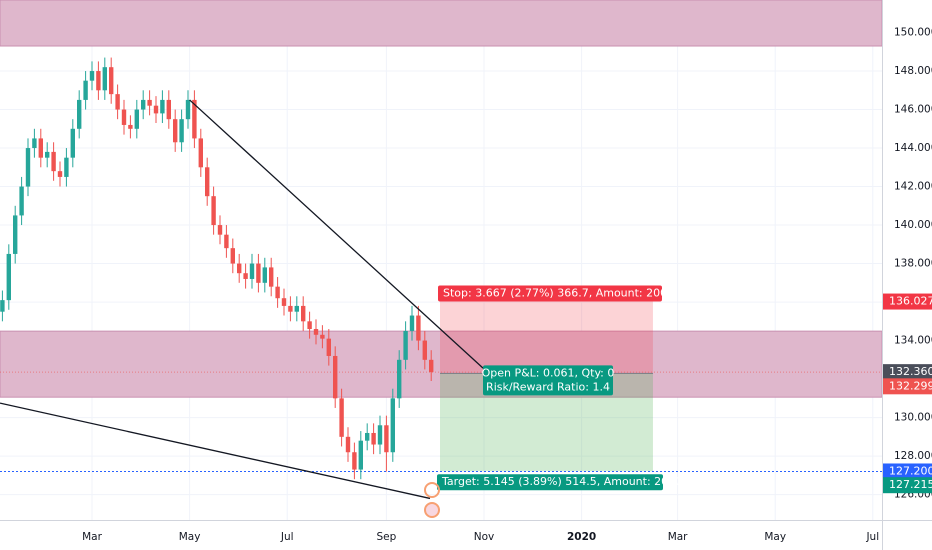 This screenshot has width=932, height=550. Describe the element at coordinates (913, 33) in the screenshot. I see `y-tick-label: 150.000` at that location.